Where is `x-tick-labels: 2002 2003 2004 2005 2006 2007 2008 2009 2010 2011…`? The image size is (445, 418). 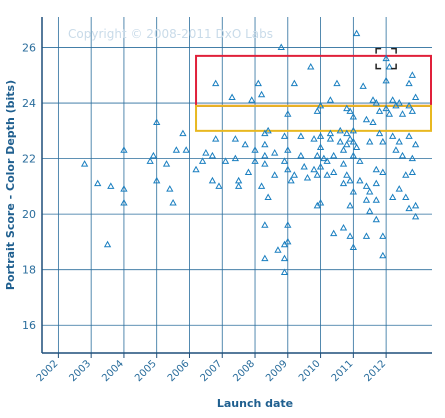
x-tick-labels: 2002 2003 2004 2005 2006 2007 2008 2009 2010 2011… is located at coordinates (212, 371).